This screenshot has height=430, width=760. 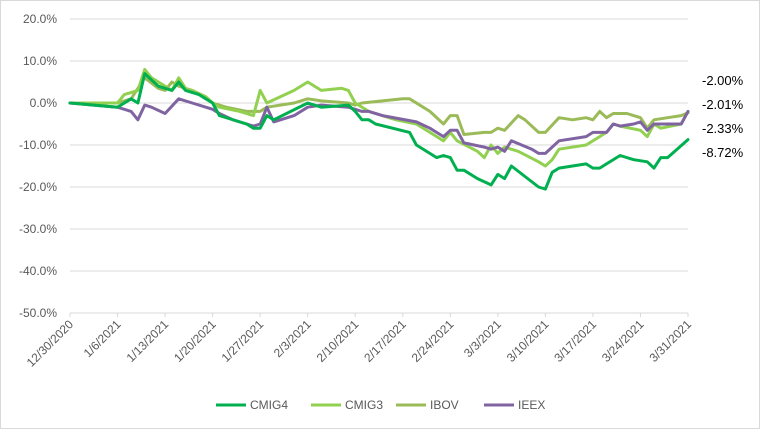 I want to click on y-tick-label: -40.0%, so click(x=38, y=271).